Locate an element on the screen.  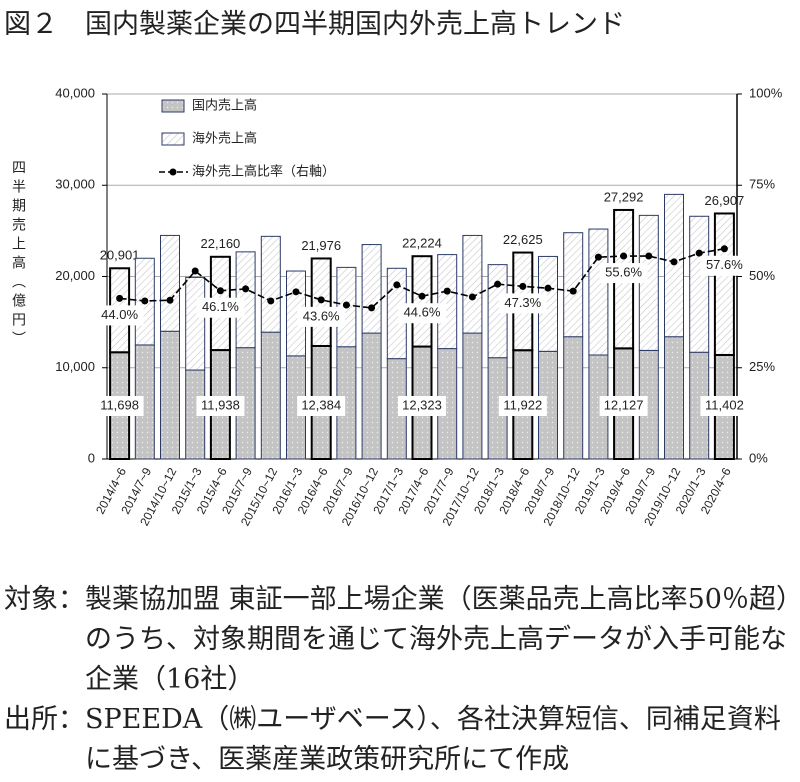
total-label: 20,901 is located at coordinates (120, 255).